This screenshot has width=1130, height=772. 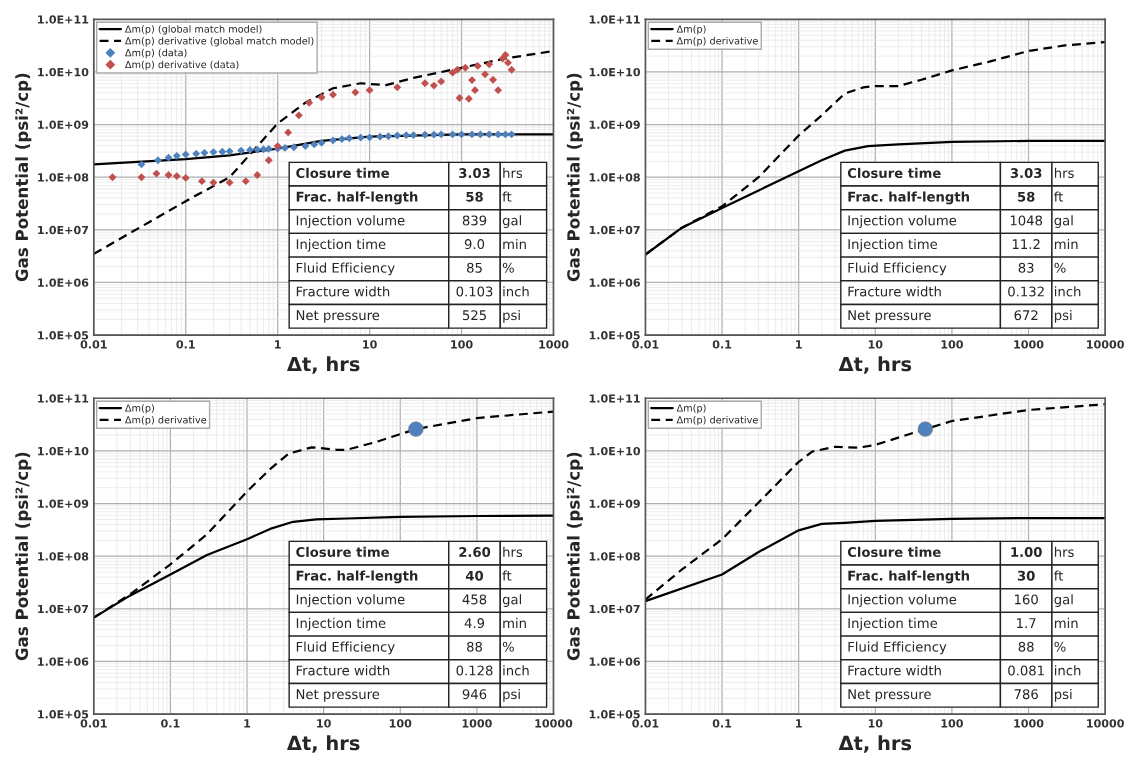 I want to click on annotation: 672, so click(x=1026, y=315).